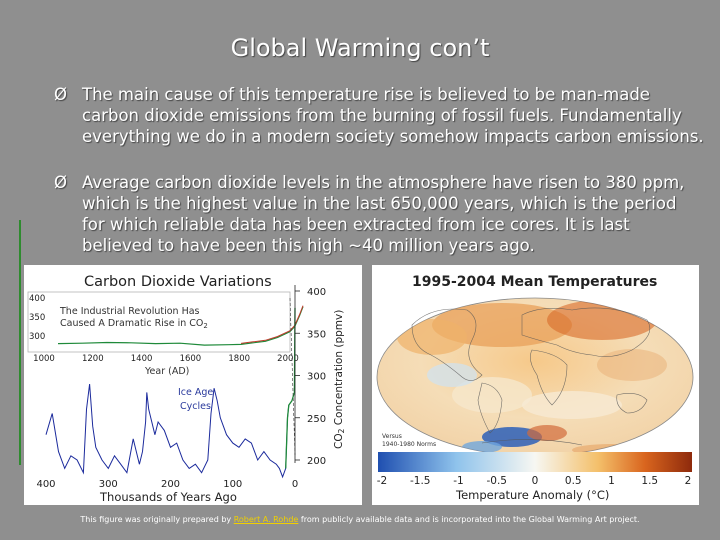 The height and width of the screenshot is (540, 720). What do you see at coordinates (316, 377) in the screenshot?
I see `main-y-tick-label: 300` at bounding box center [316, 377].